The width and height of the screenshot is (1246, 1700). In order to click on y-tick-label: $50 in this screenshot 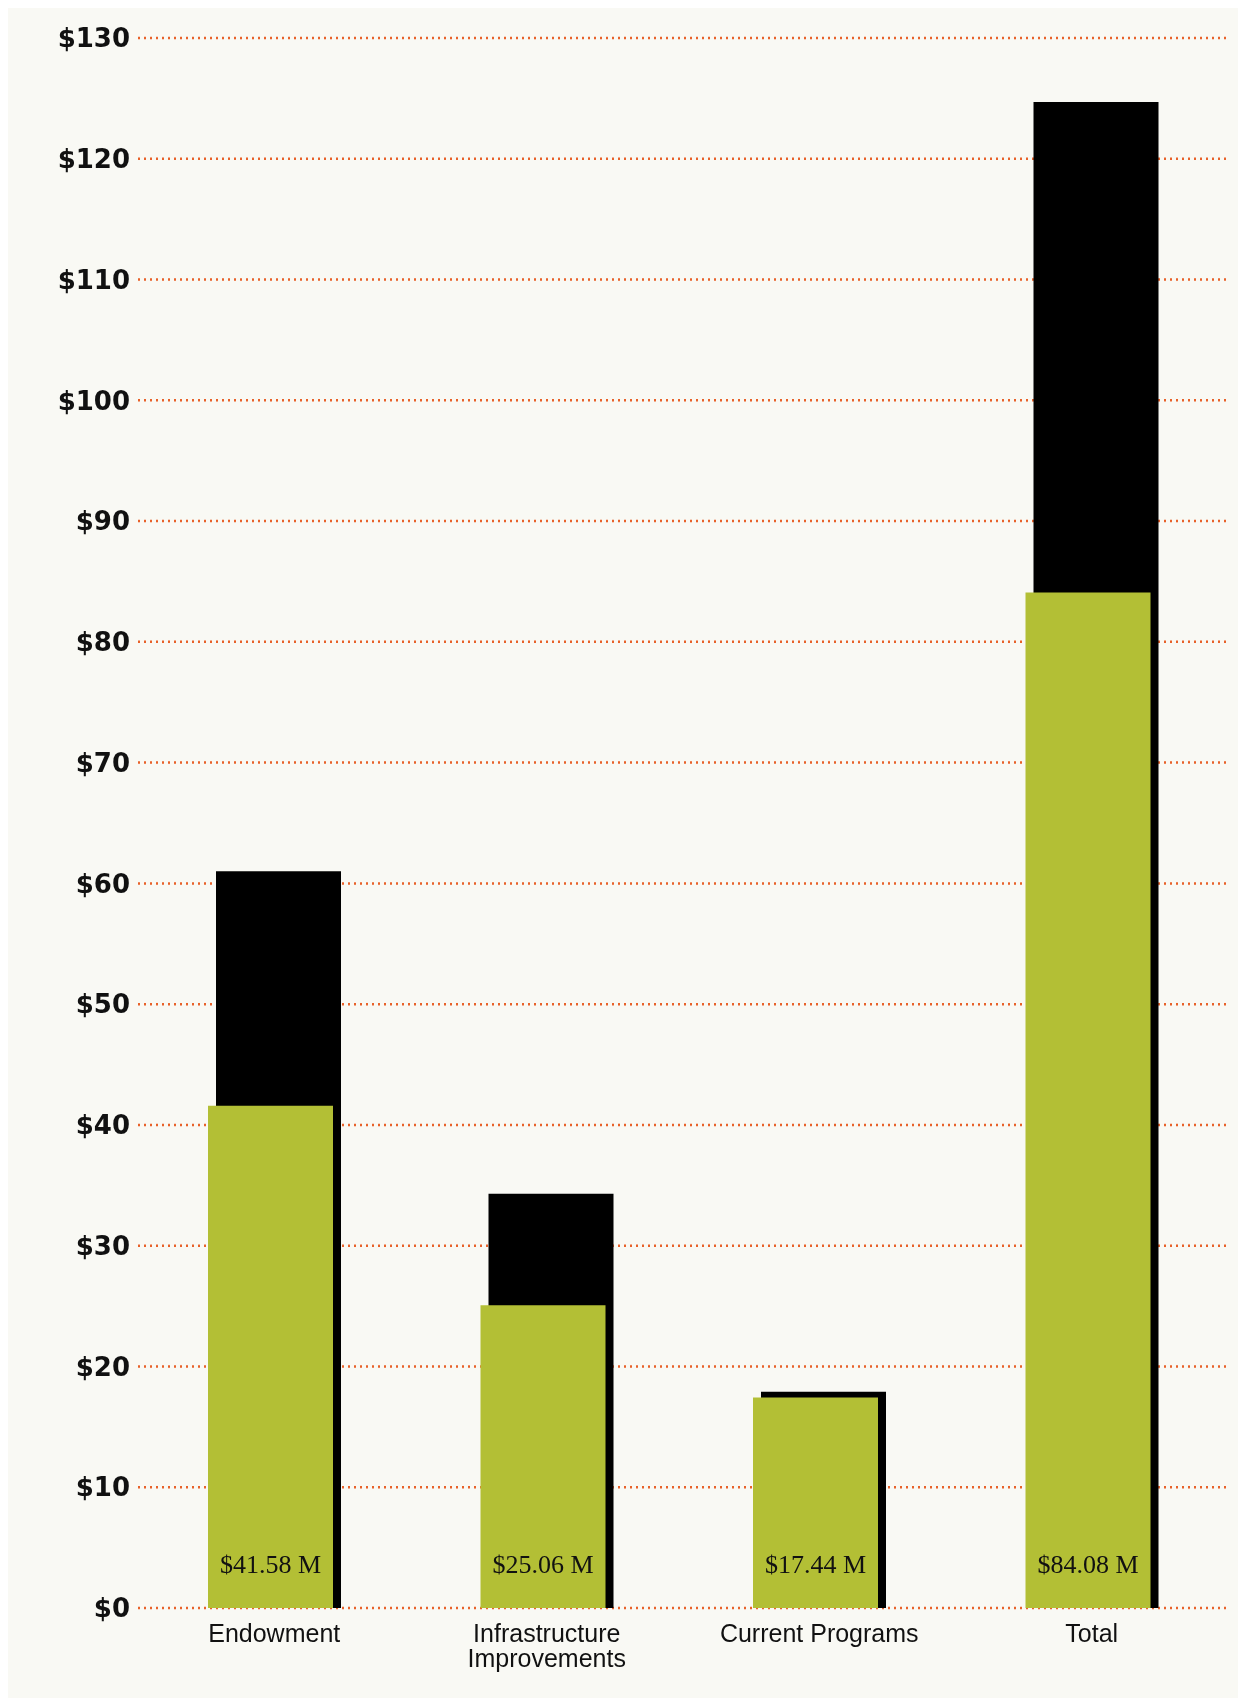, I will do `click(102, 1004)`.